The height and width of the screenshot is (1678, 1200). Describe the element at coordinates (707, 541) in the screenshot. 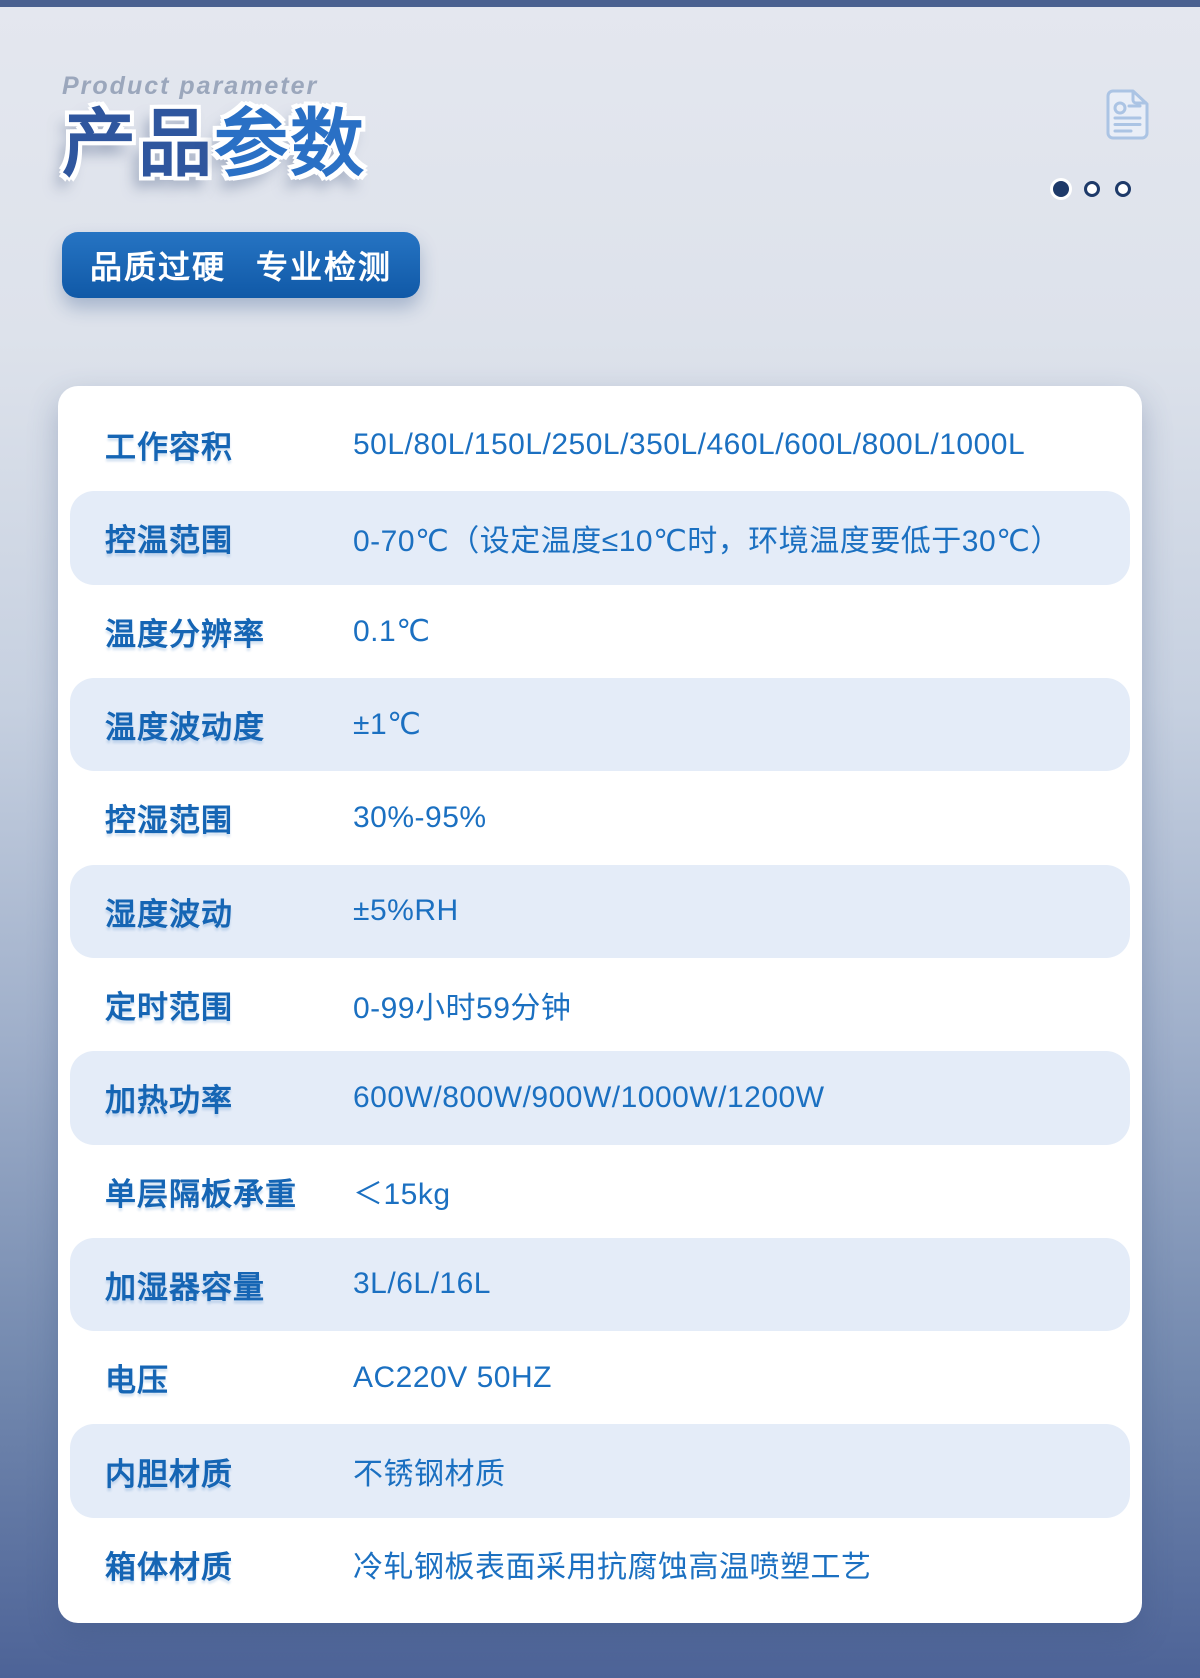

I see `spec-value: 0-70℃（设定温度≤10℃时，环境温度要低于30℃）` at that location.